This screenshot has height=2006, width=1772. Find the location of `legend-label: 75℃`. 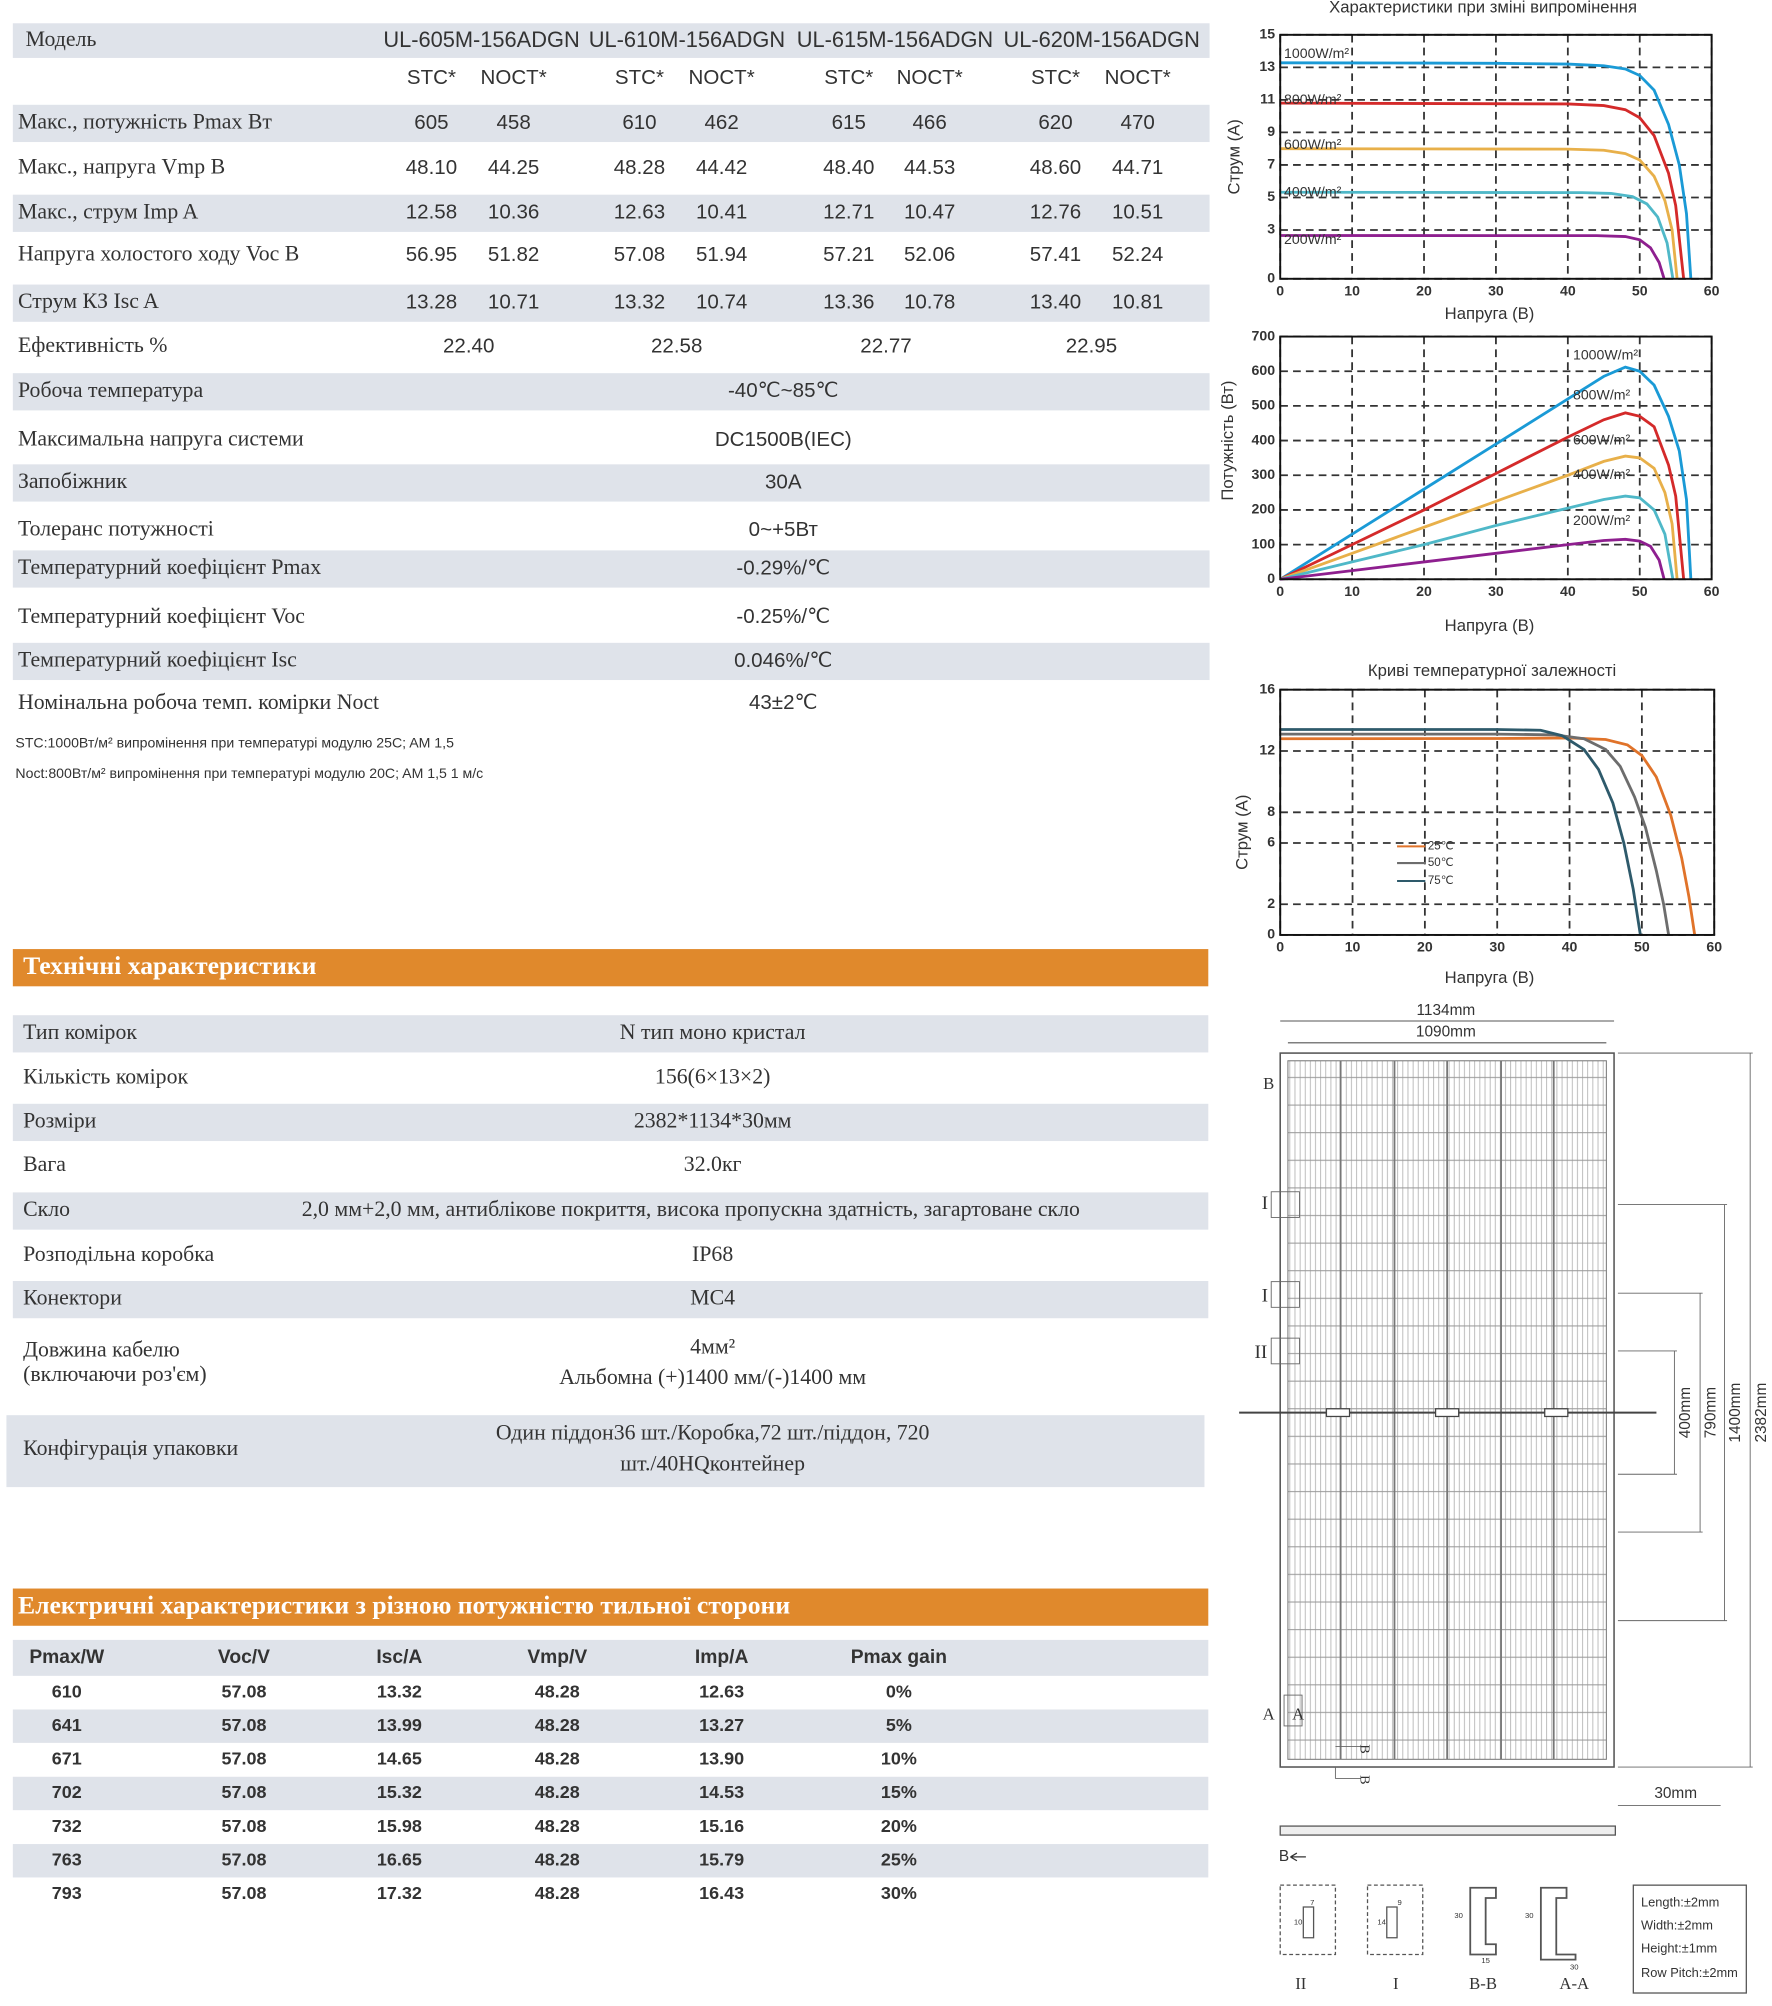

legend-label: 75℃ is located at coordinates (1441, 881).